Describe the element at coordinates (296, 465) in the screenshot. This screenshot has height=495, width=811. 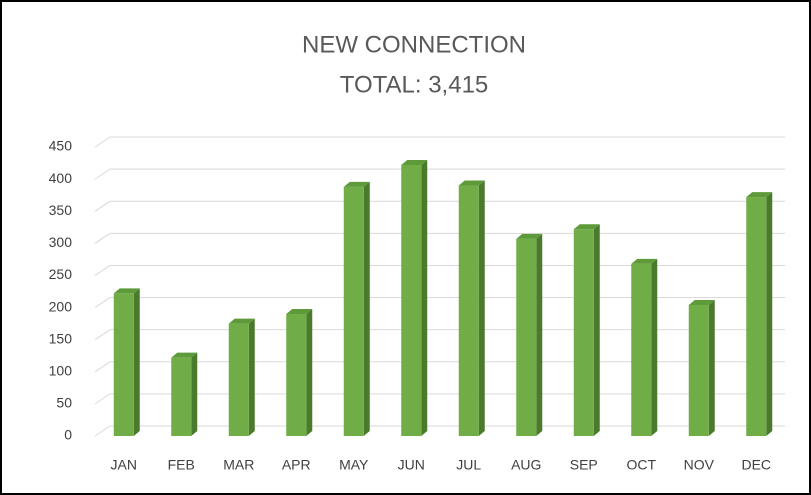
I see `x-tick-label: APR` at that location.